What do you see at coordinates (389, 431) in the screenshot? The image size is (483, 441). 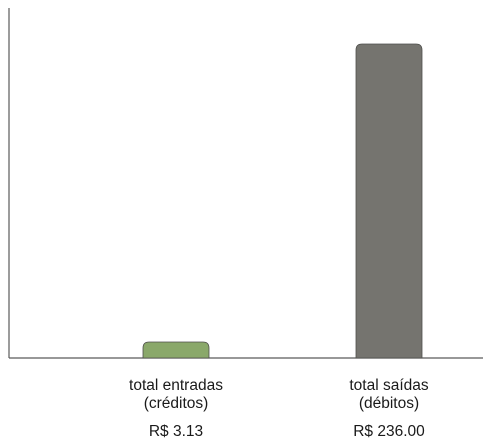 I see `value-label-2: R$ 236.00` at bounding box center [389, 431].